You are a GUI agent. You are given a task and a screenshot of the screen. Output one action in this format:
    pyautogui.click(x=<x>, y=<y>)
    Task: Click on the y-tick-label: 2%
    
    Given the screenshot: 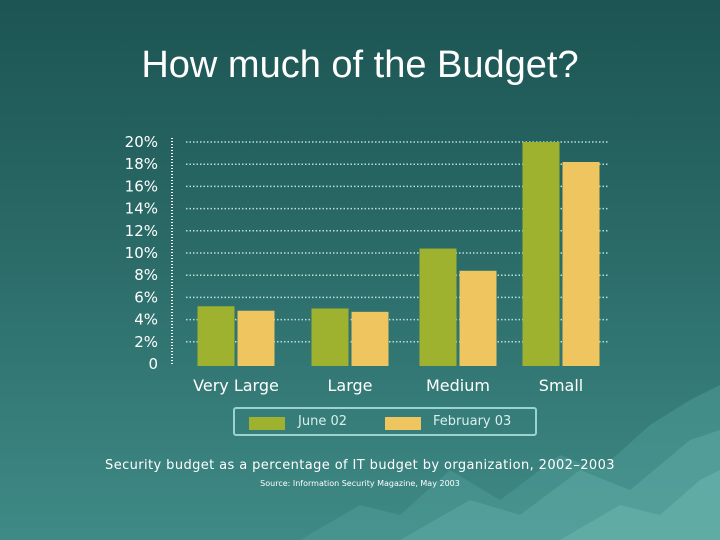 What is the action you would take?
    pyautogui.click(x=146, y=342)
    